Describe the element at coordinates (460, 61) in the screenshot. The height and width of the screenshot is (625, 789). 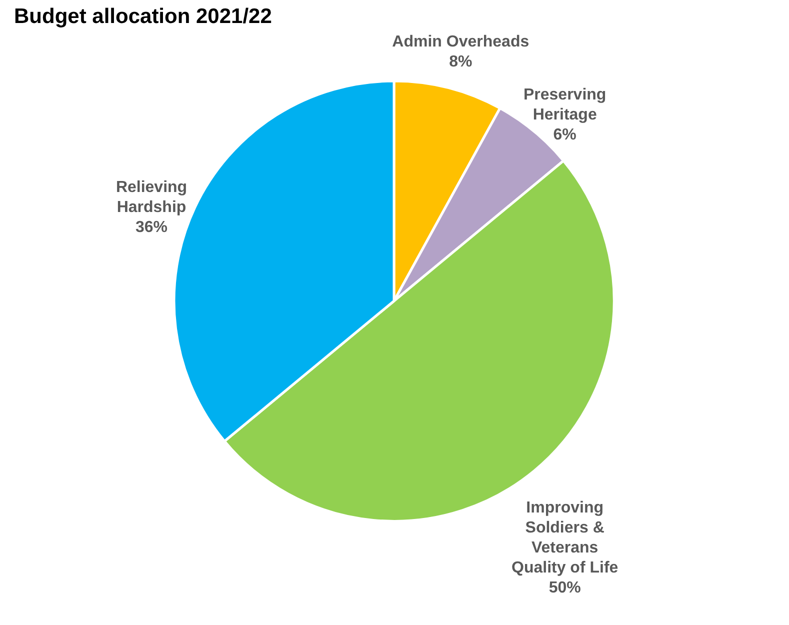
I see `data-label: 8%` at that location.